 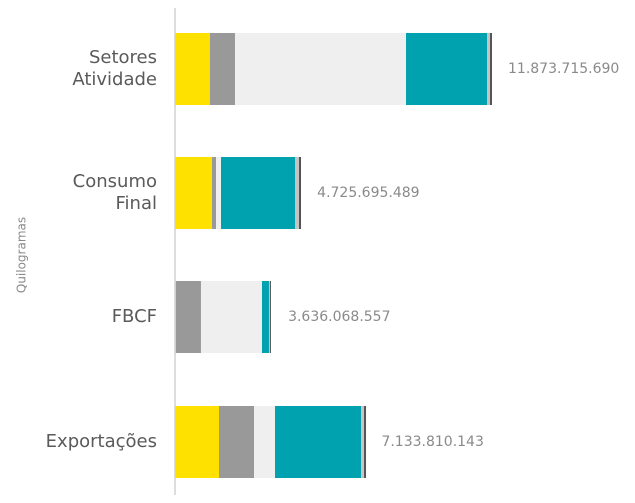 I want to click on category-line: Setores, so click(x=123, y=57).